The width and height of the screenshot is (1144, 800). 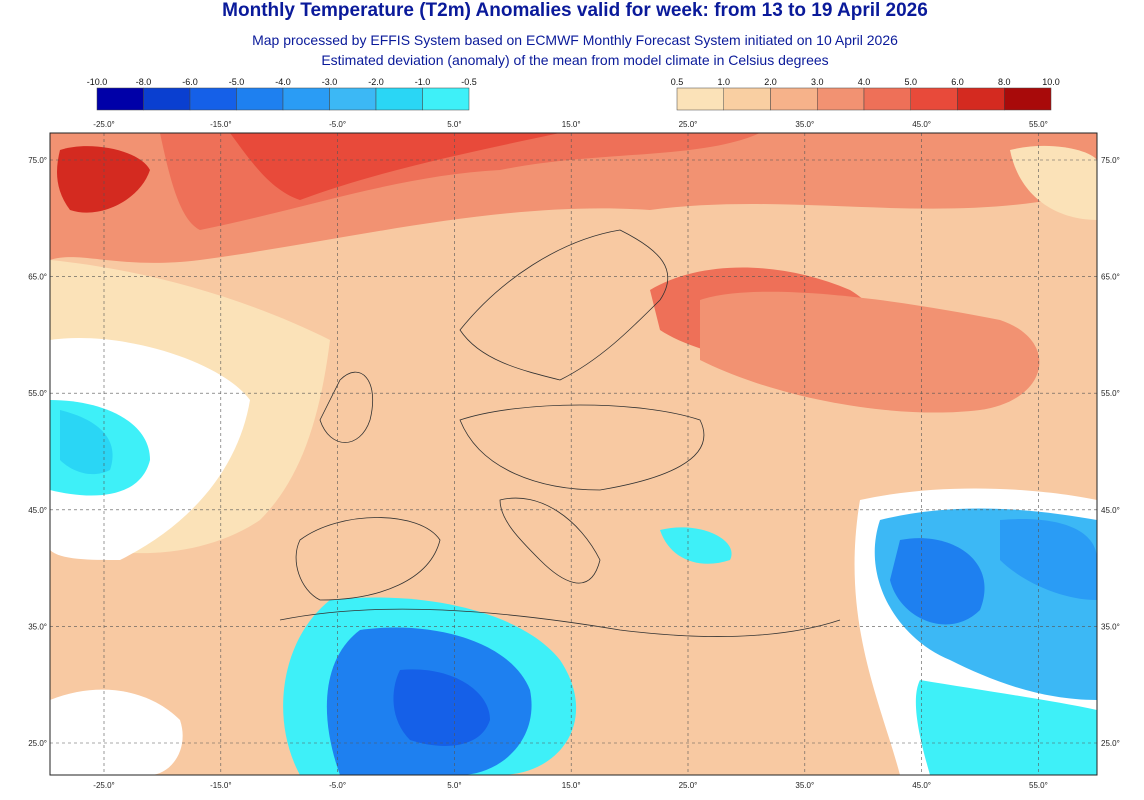 What do you see at coordinates (957, 82) in the screenshot?
I see `colorbar-label: 6.0` at bounding box center [957, 82].